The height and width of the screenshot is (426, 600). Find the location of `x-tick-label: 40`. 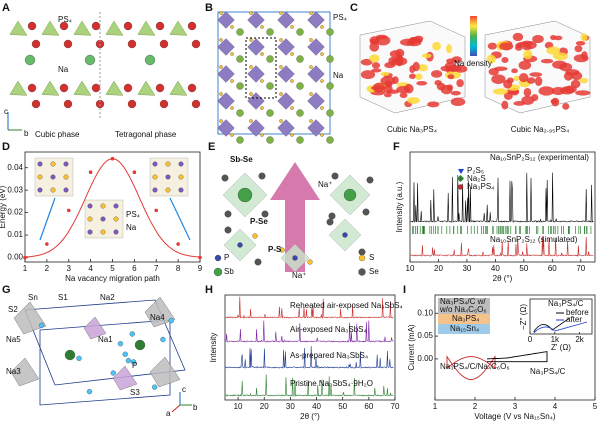

x-tick-label: 40 is located at coordinates (495, 268).